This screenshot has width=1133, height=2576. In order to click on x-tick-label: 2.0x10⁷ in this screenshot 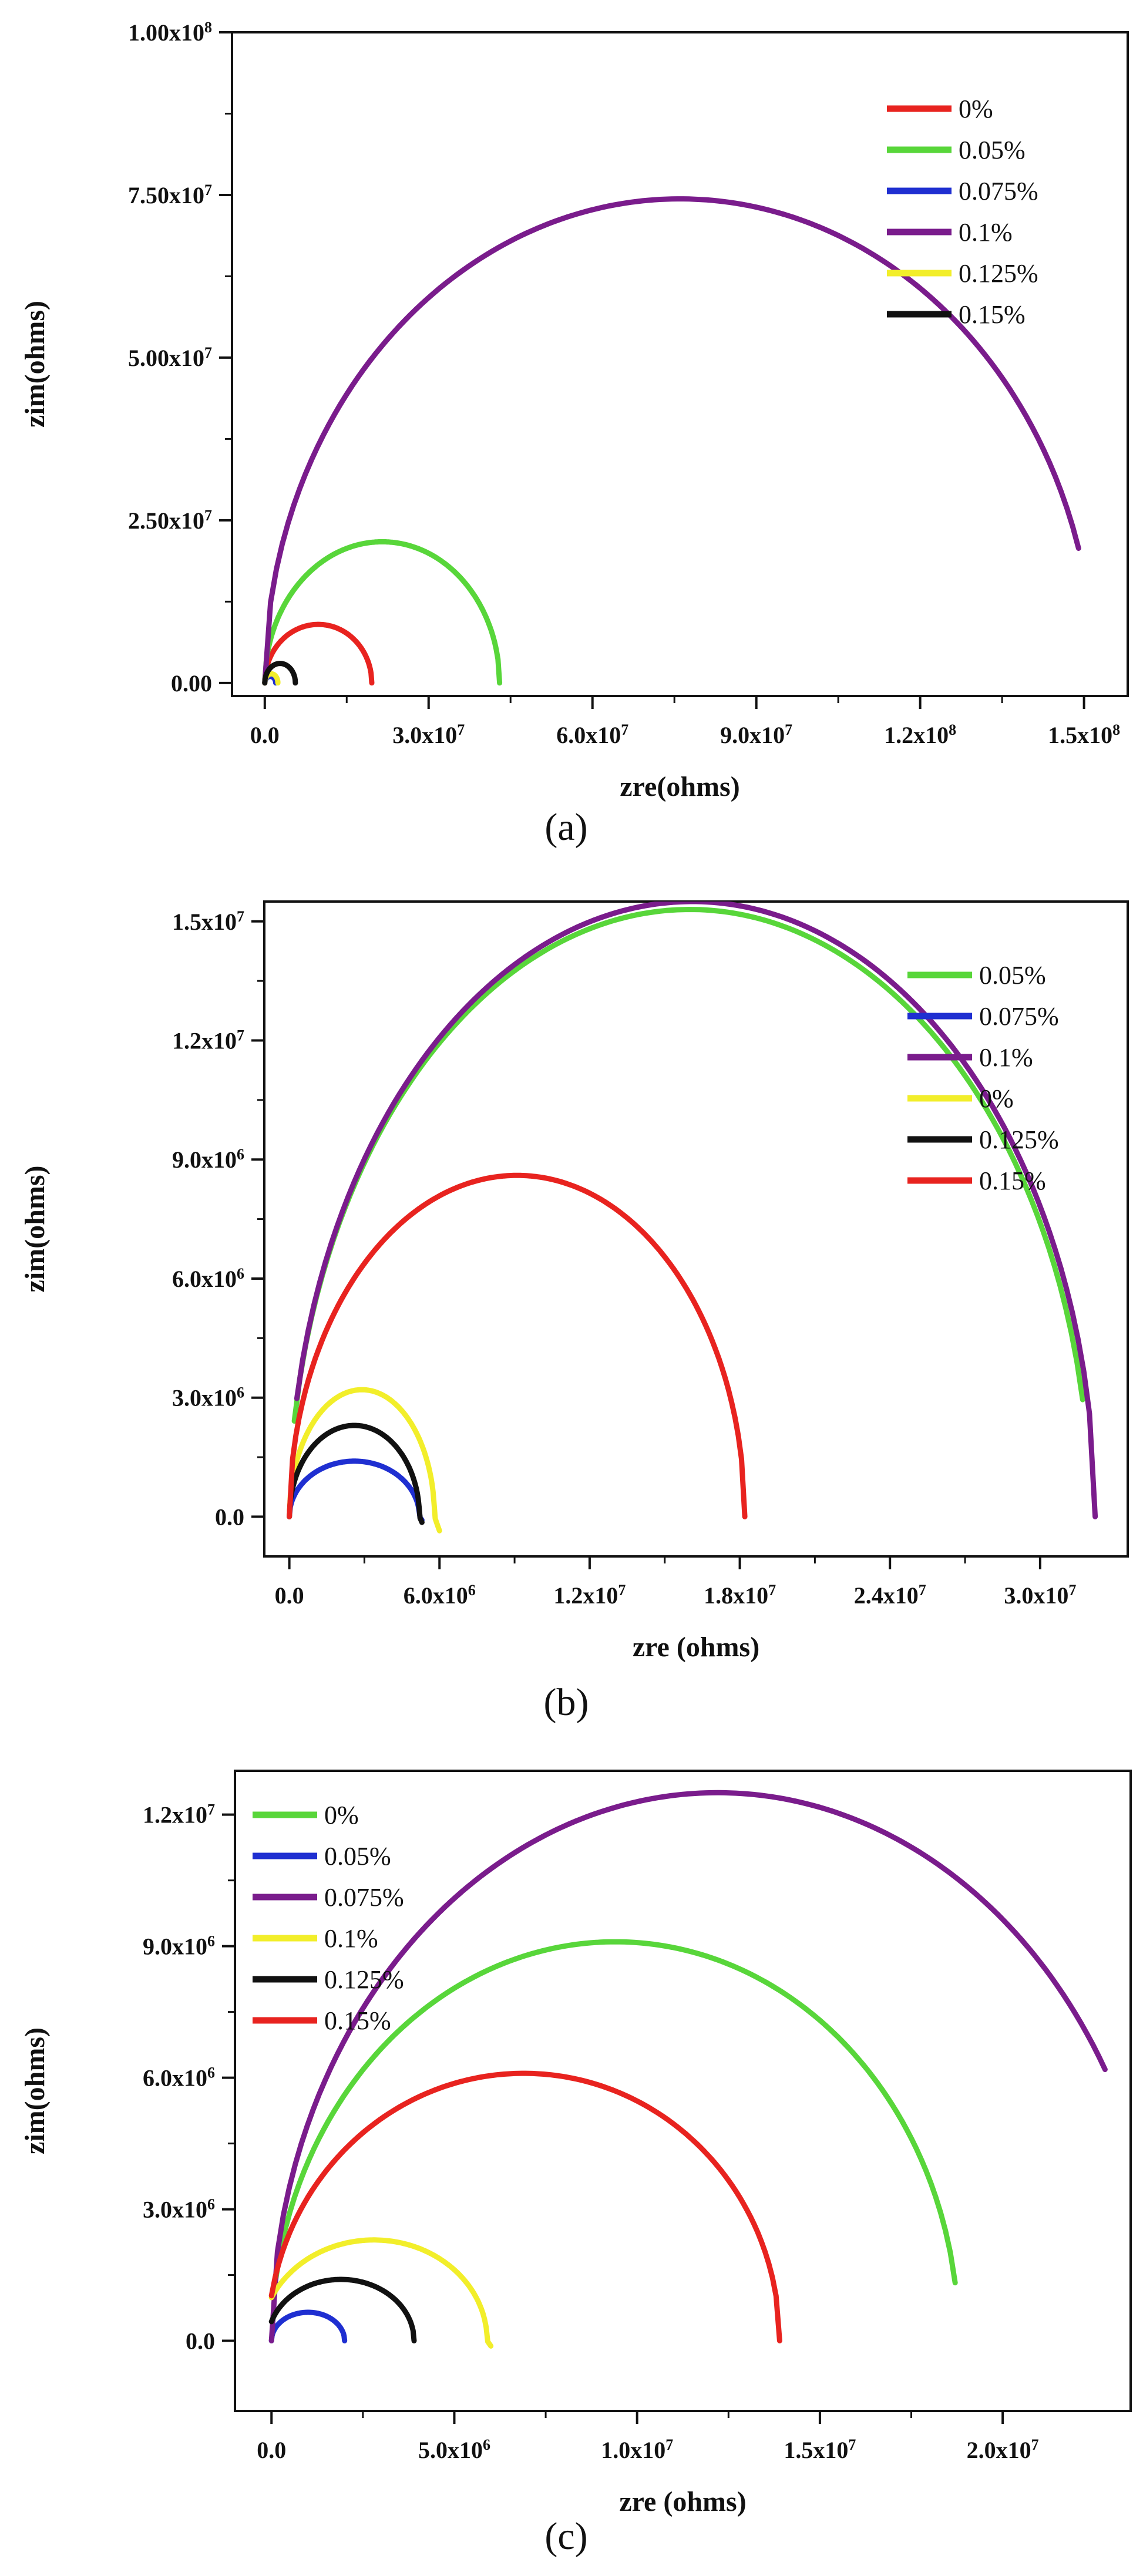, I will do `click(1003, 2450)`.